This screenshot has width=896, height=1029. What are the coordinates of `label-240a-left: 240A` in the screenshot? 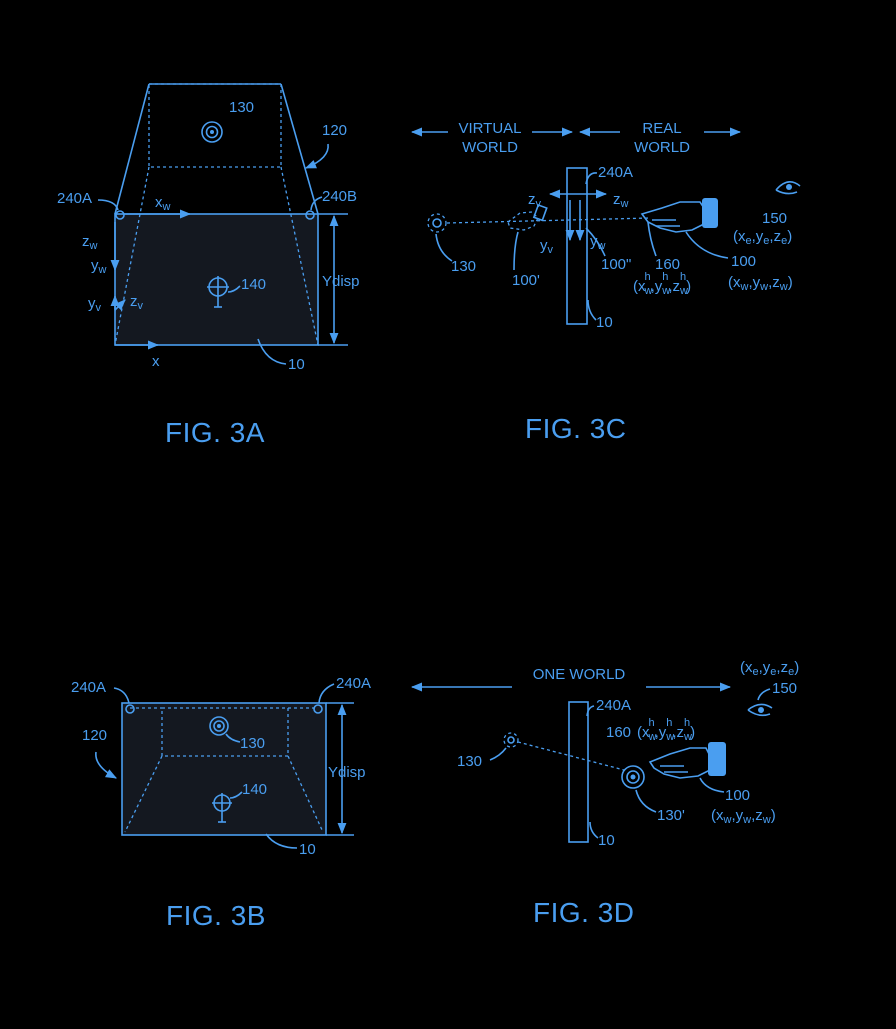 It's located at (88, 687).